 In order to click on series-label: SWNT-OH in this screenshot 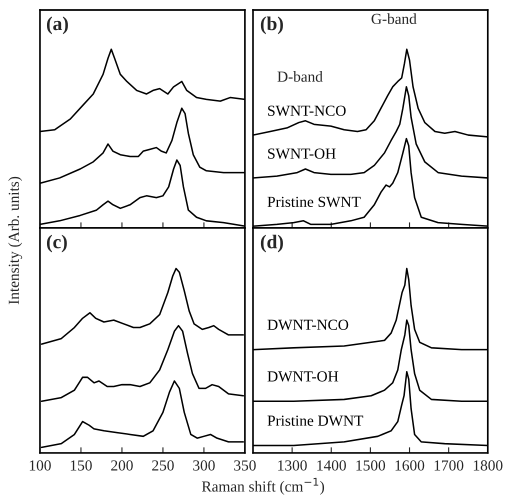, I will do `click(302, 153)`.